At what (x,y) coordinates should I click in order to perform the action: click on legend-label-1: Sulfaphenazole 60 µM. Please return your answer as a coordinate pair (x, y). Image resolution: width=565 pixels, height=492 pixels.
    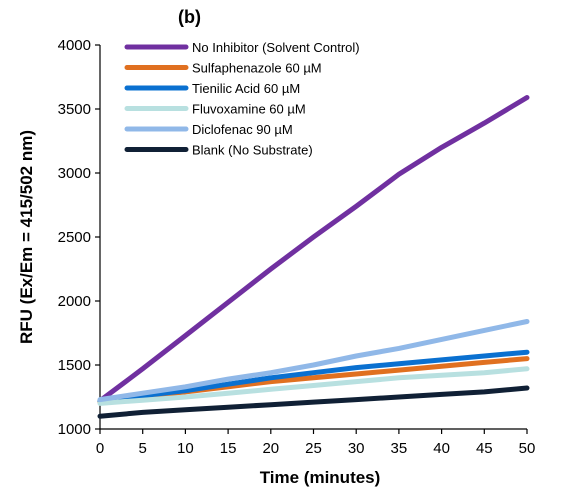
    Looking at the image, I should click on (257, 68).